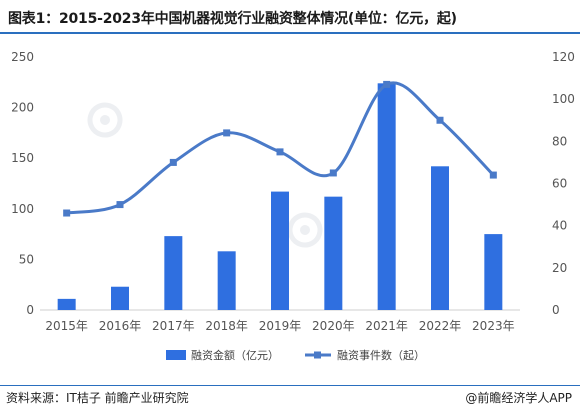 Image resolution: width=580 pixels, height=414 pixels. What do you see at coordinates (333, 326) in the screenshot?
I see `x-tick-label: 2020年` at bounding box center [333, 326].